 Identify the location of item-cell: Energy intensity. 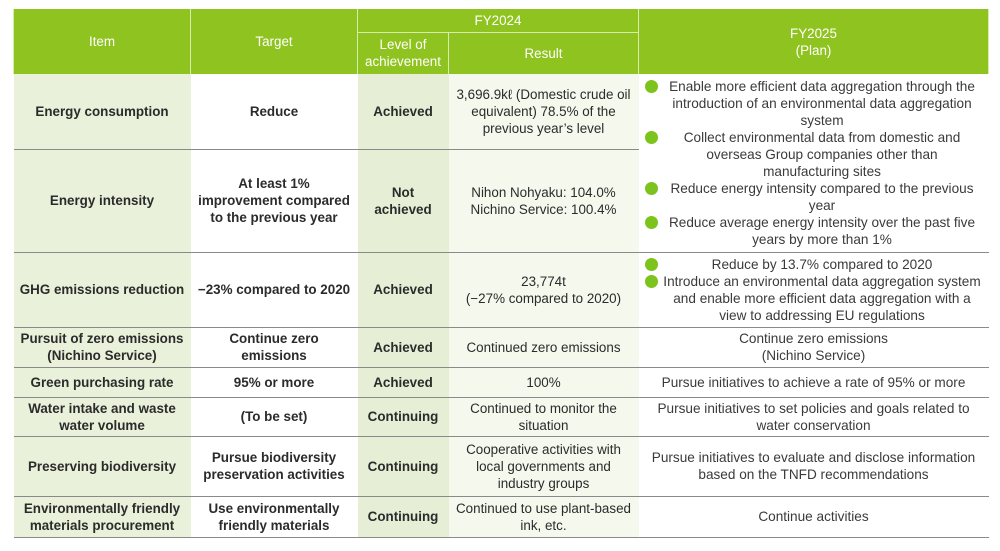
(102, 201).